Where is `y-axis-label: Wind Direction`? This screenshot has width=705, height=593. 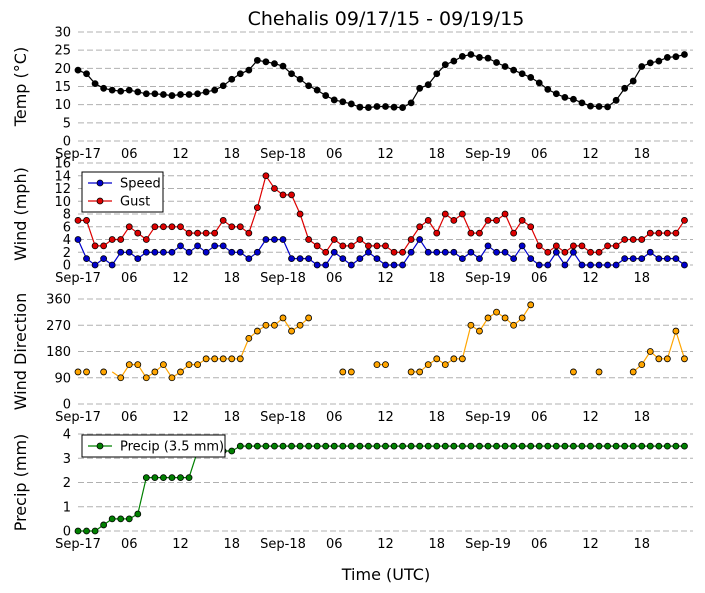
y-axis-label: Wind Direction is located at coordinates (20, 352).